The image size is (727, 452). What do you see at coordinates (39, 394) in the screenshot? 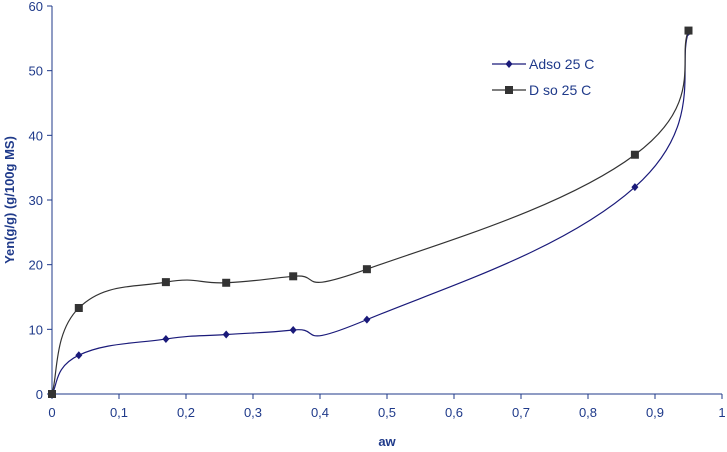
I see `y-tick-label: 0` at bounding box center [39, 394].